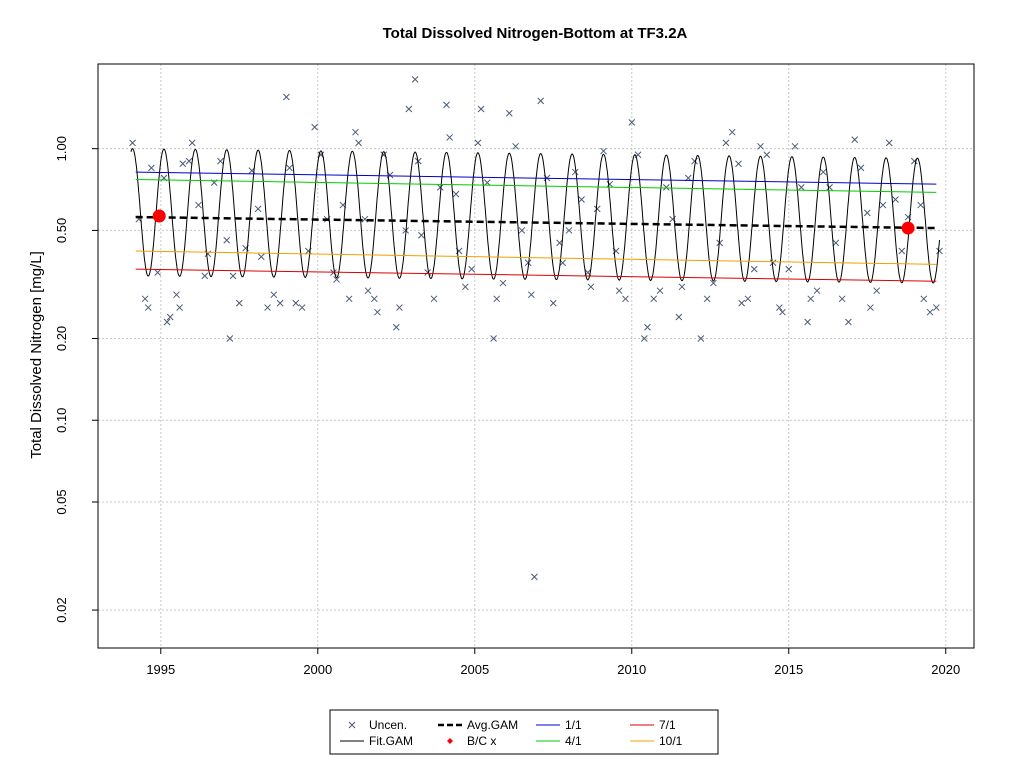 Image resolution: width=1024 pixels, height=768 pixels. I want to click on legend-swatch, so click(352, 725).